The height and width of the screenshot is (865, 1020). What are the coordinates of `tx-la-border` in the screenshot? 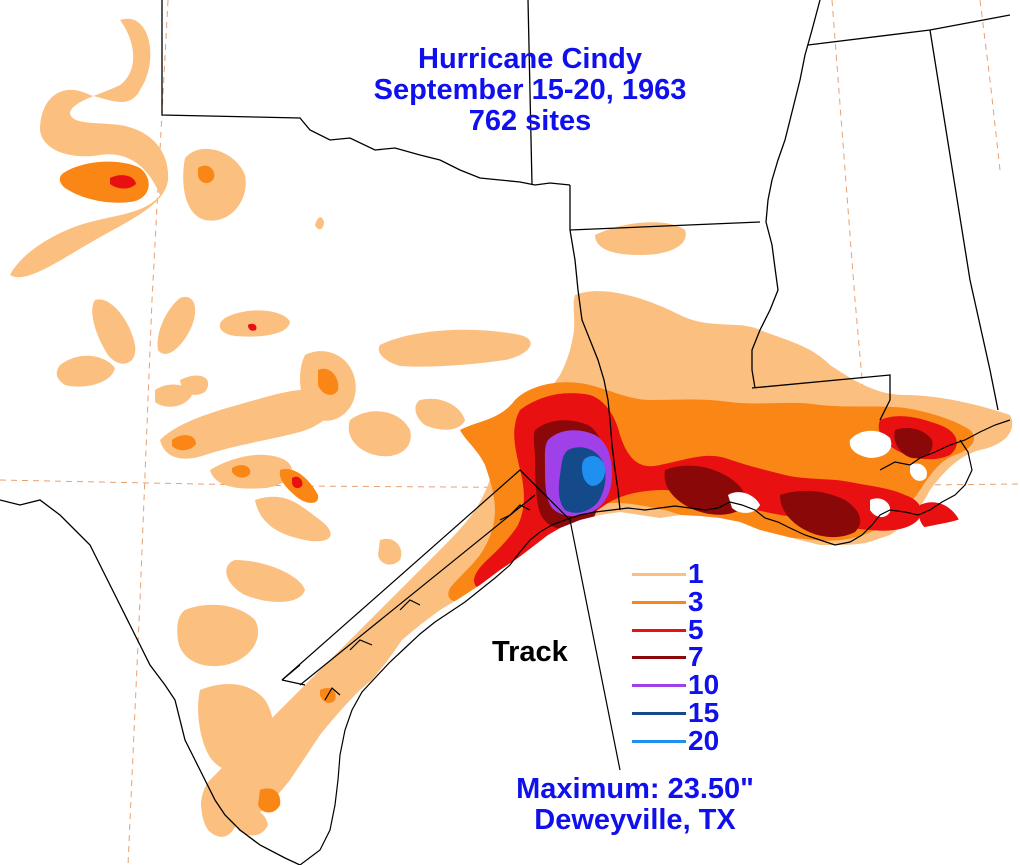 It's located at (595, 348).